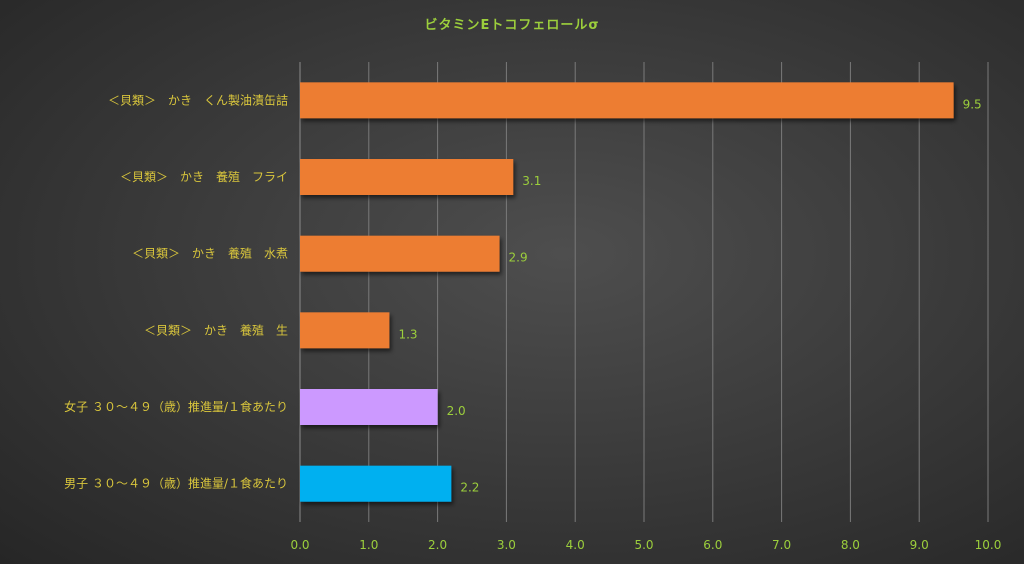 This screenshot has width=1024, height=564. I want to click on category-label: 男子 ３０～４９（歳）推進量/１食あたり, so click(176, 483).